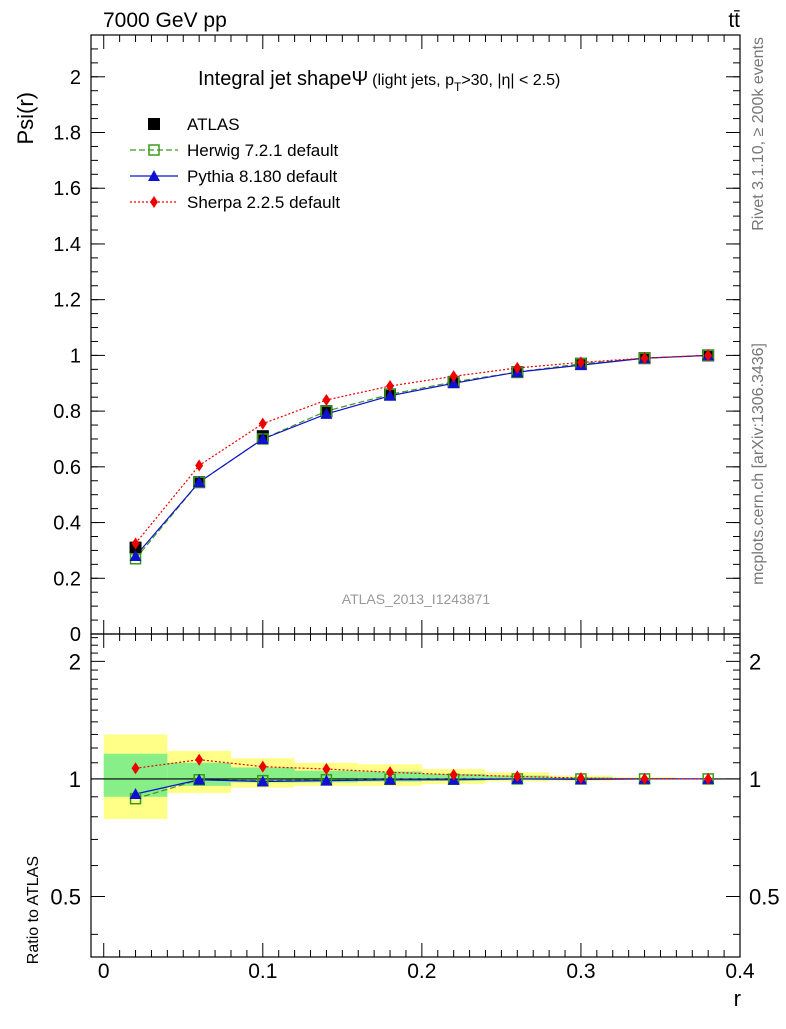 The width and height of the screenshot is (786, 1029). What do you see at coordinates (75, 661) in the screenshot?
I see `ratio-y-tick-label-left: 2` at bounding box center [75, 661].